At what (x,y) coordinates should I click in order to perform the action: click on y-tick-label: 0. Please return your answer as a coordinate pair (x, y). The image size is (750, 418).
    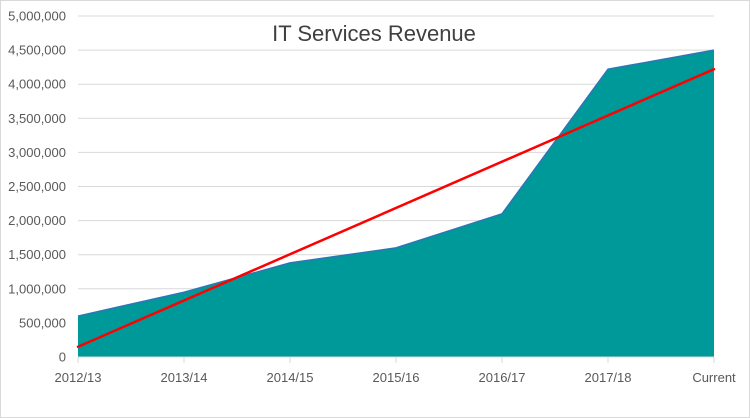
    Looking at the image, I should click on (62, 357).